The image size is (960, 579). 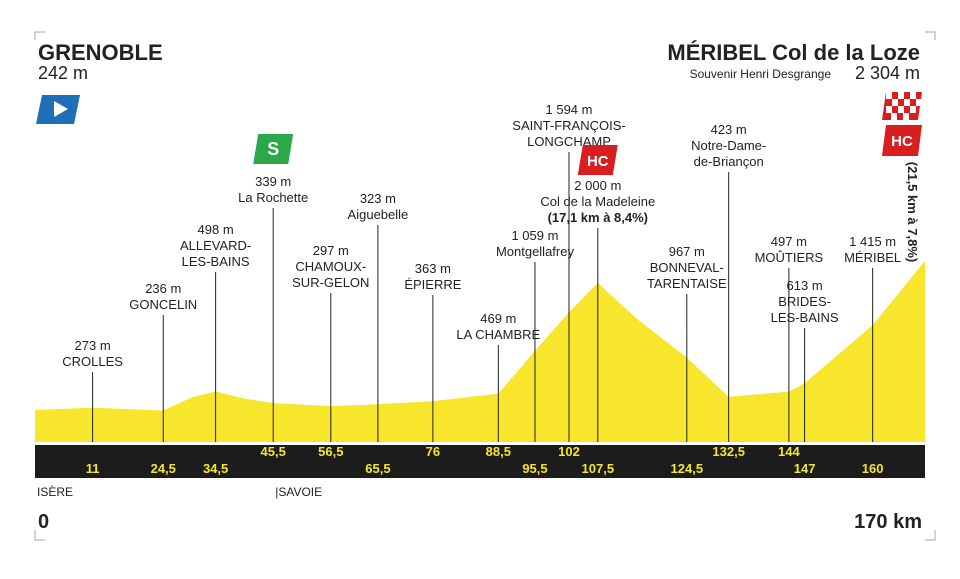 What do you see at coordinates (728, 451) in the screenshot?
I see `km-label: 132,5` at bounding box center [728, 451].